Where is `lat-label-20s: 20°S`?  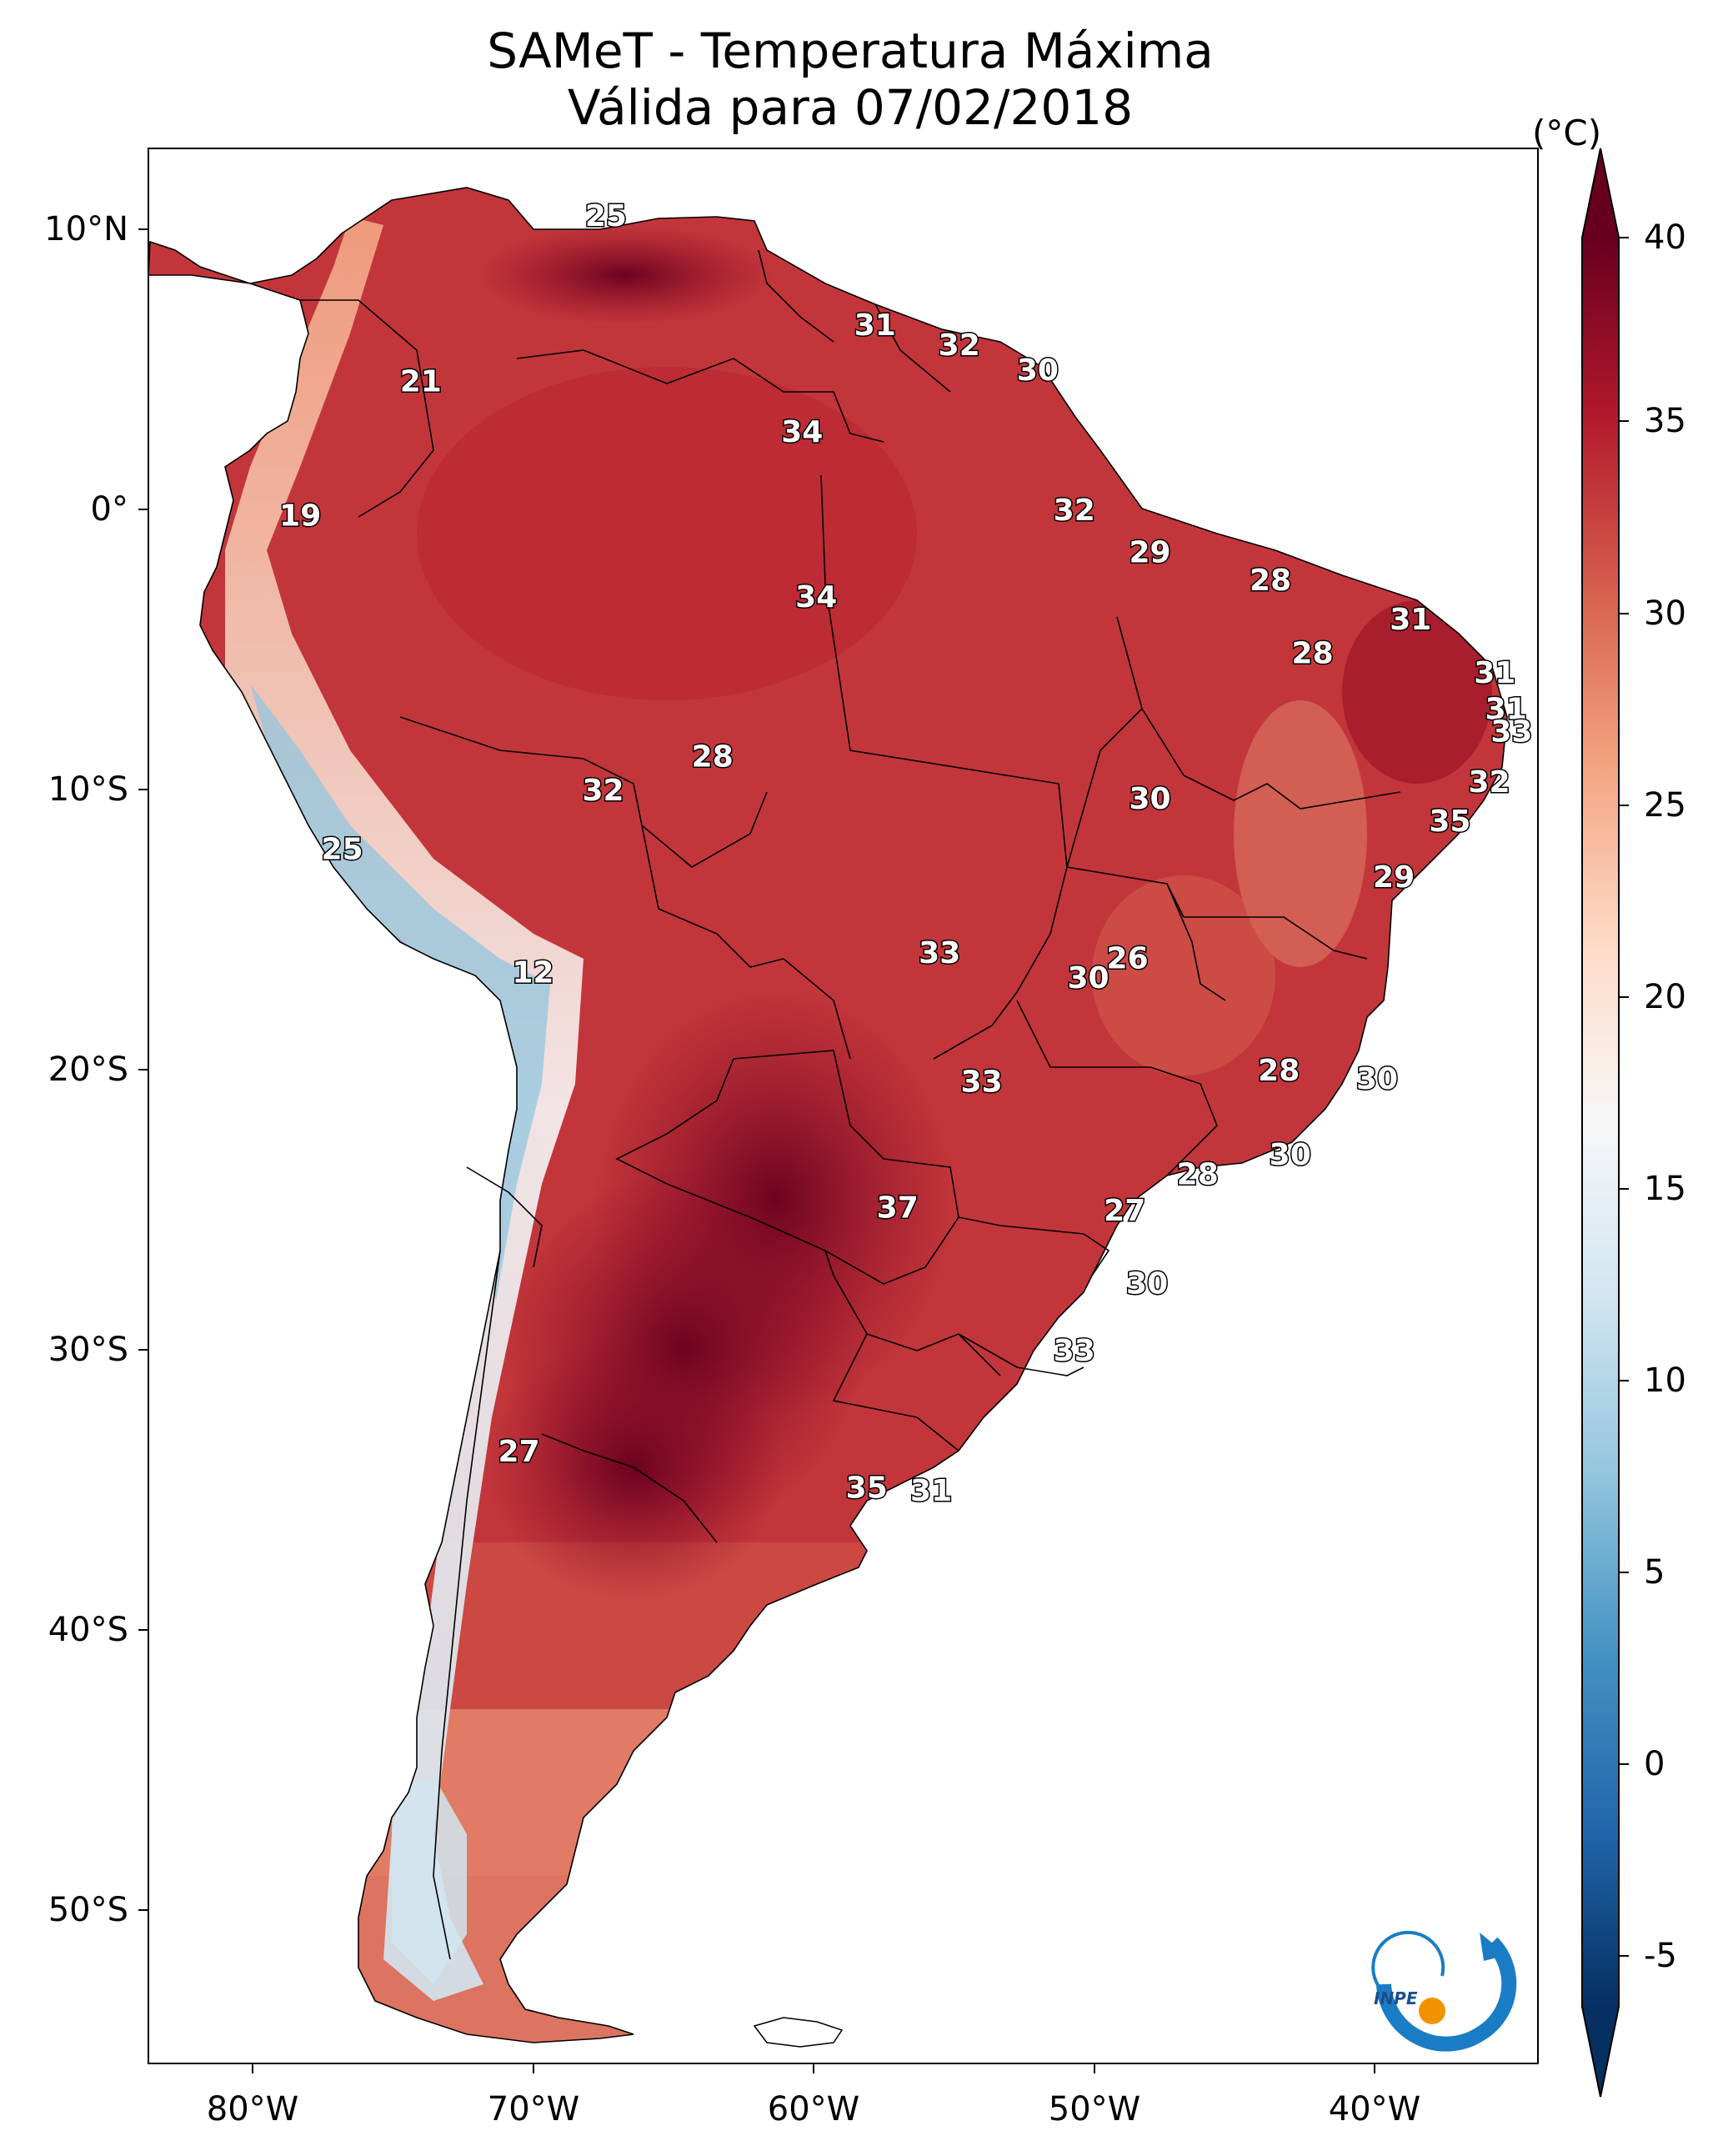
lat-label-20s: 20°S is located at coordinates (88, 1069).